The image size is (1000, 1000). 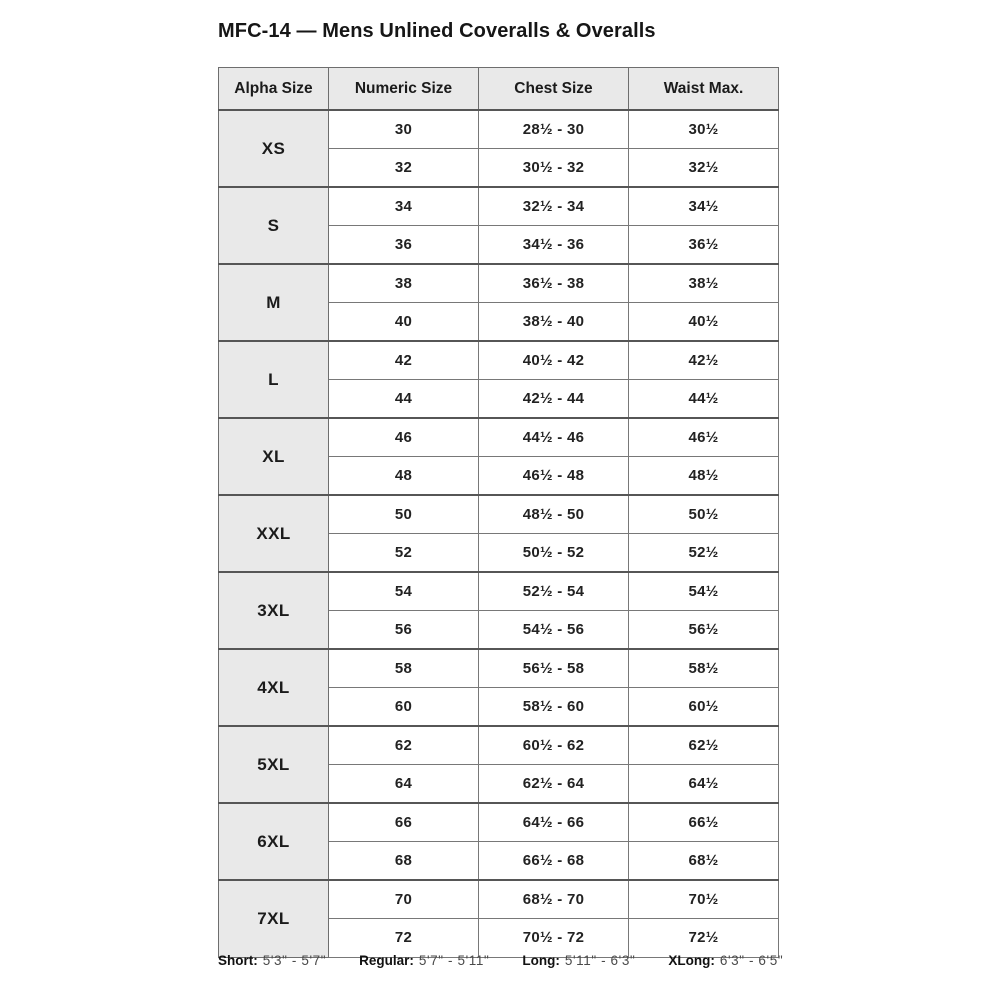 I want to click on table-row: 64 62½ - 64 64½, so click(x=499, y=784).